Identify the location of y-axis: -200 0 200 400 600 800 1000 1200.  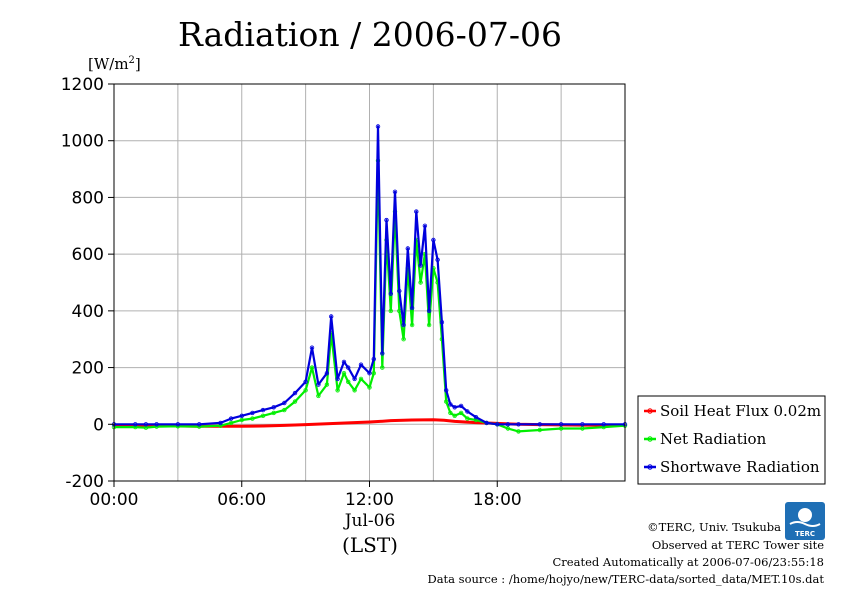
(87, 283).